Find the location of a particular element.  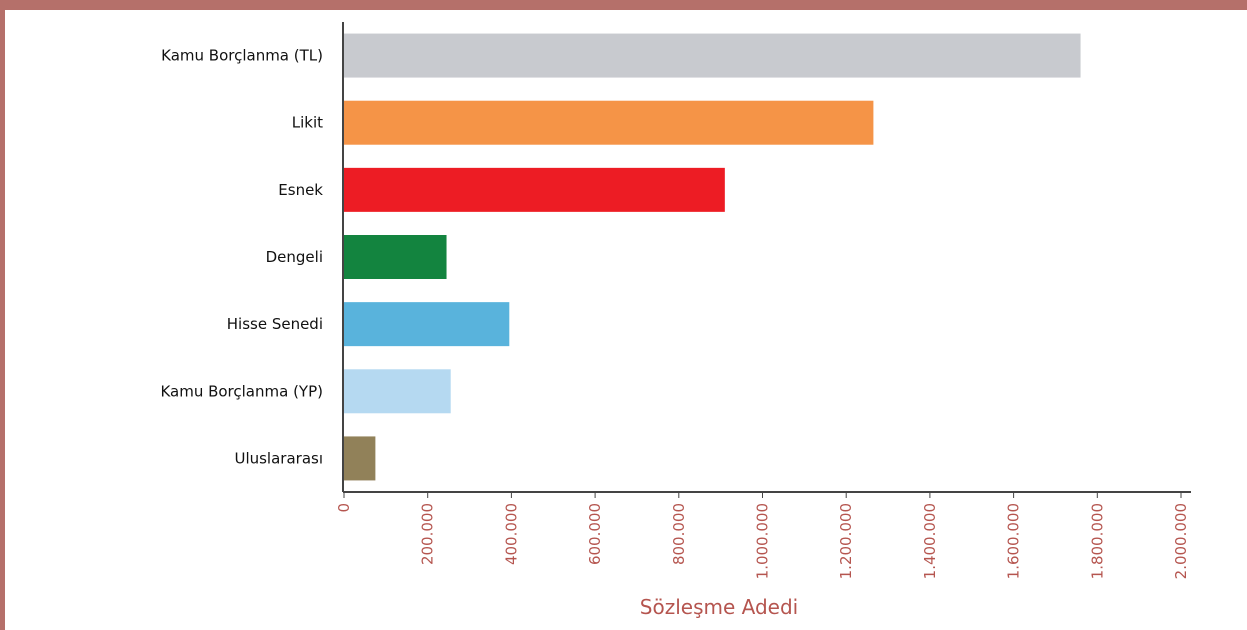

x-tick-label: 800.000 is located at coordinates (679, 534).